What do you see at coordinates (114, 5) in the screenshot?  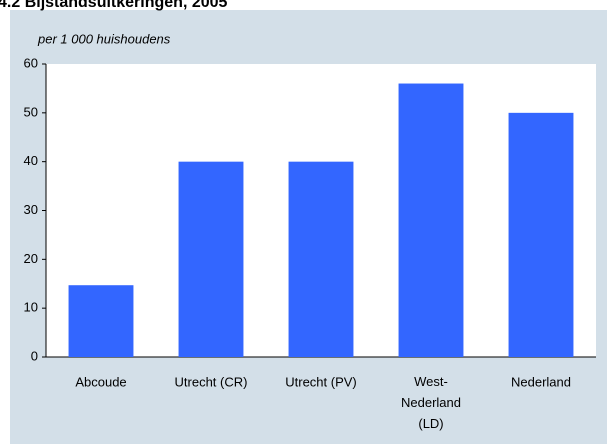 I see `chart-title: 4.2 Bijstandsuitkeringen, 2005` at bounding box center [114, 5].